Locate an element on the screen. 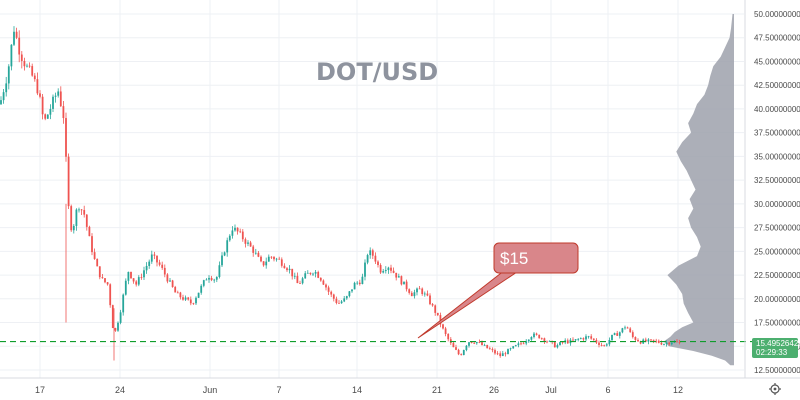  price-callout: $15 is located at coordinates (498, 290).